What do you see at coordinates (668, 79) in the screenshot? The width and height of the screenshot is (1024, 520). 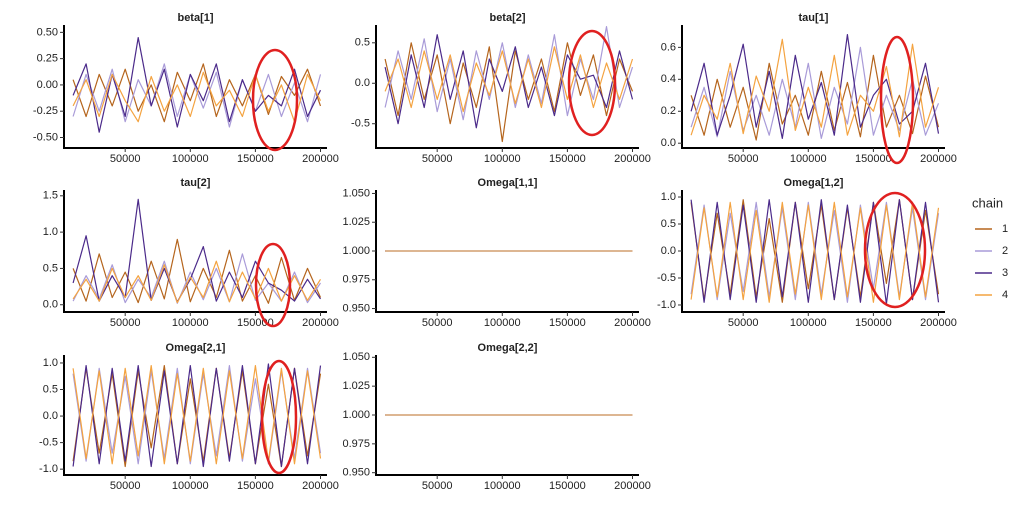 I see `y-tick-label: 0.4` at bounding box center [668, 79].